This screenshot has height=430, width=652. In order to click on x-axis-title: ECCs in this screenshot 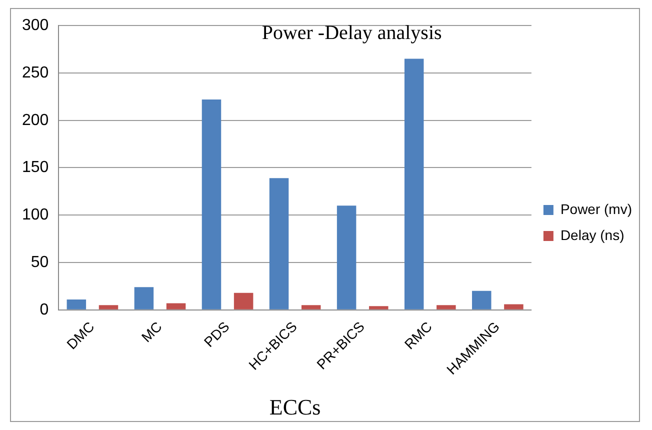, I will do `click(295, 407)`.